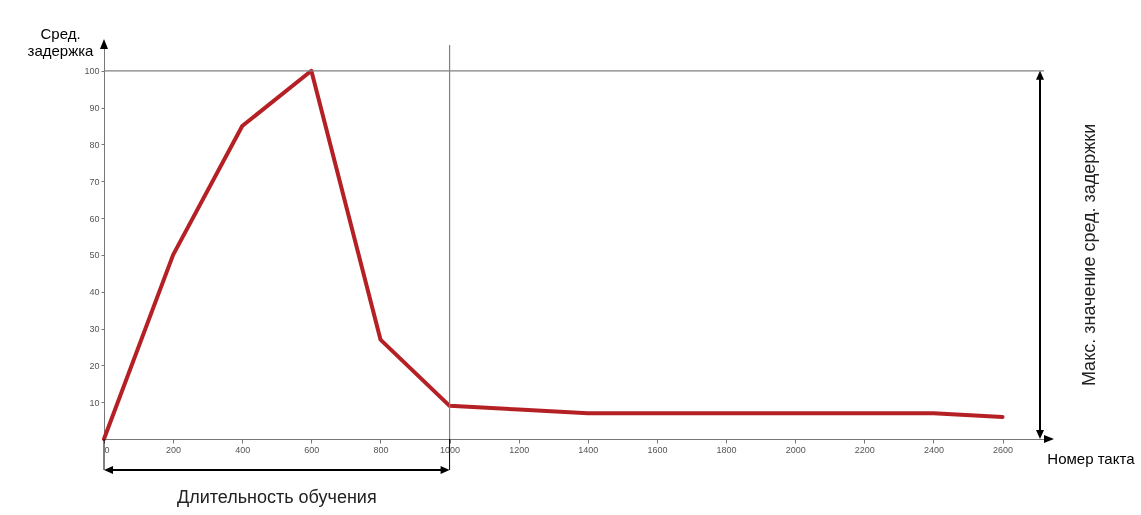  What do you see at coordinates (933, 449) in the screenshot?
I see `x-tick-label: 2400` at bounding box center [933, 449].